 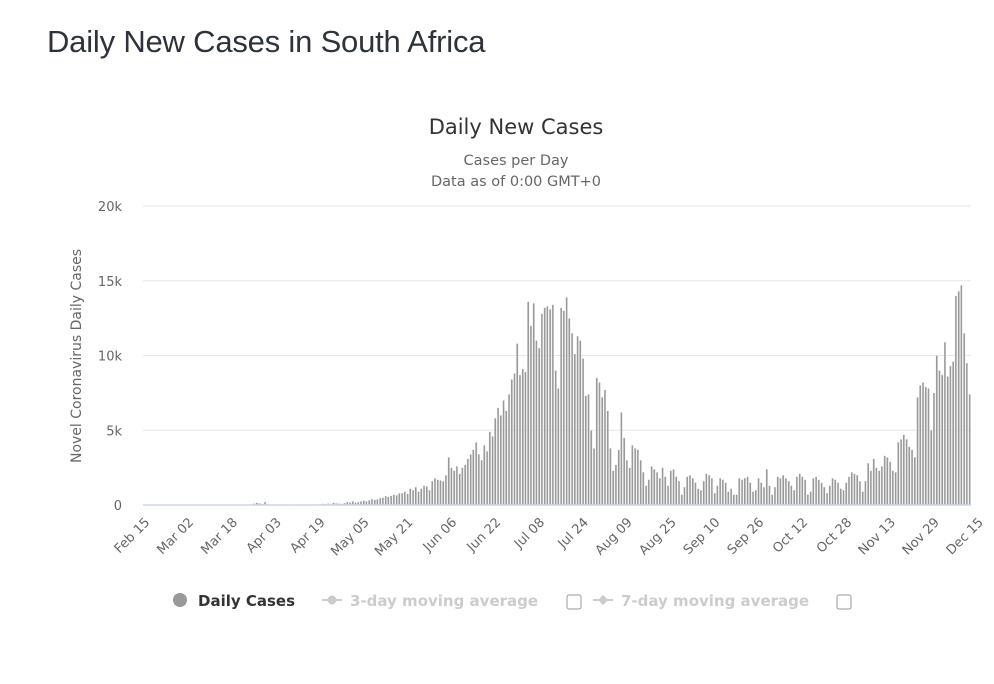 What do you see at coordinates (234, 601) in the screenshot?
I see `legend-item-daily-cases: Daily Cases` at bounding box center [234, 601].